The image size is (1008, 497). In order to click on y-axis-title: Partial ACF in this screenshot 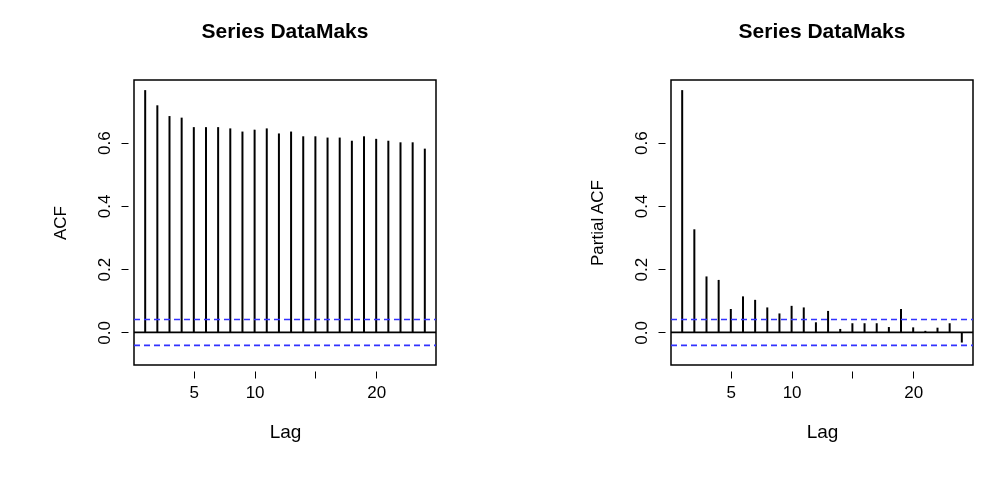, I will do `click(597, 223)`.